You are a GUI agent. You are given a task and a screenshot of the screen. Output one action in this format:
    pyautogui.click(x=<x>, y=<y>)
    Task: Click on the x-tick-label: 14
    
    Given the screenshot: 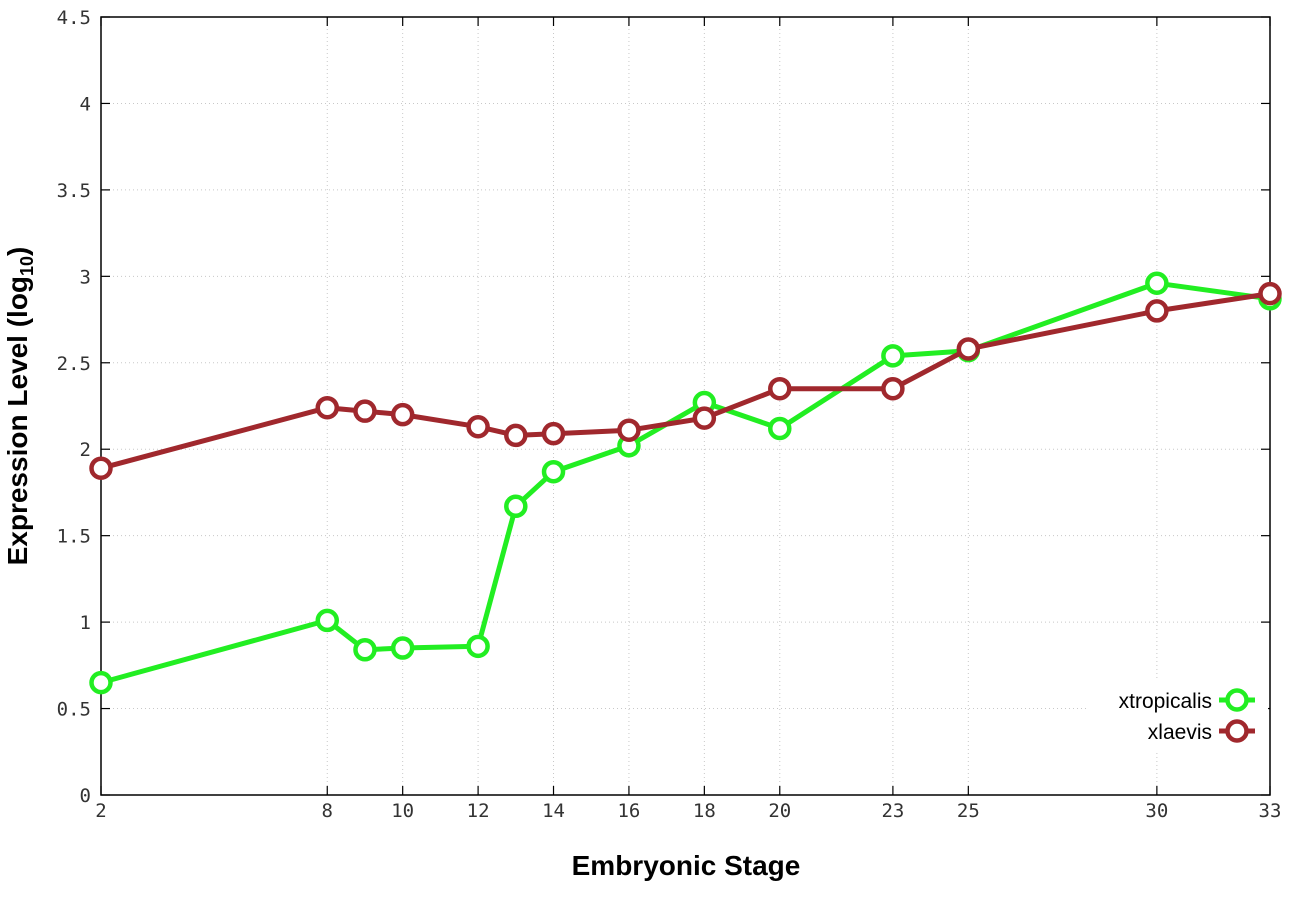 What is the action you would take?
    pyautogui.click(x=553, y=811)
    